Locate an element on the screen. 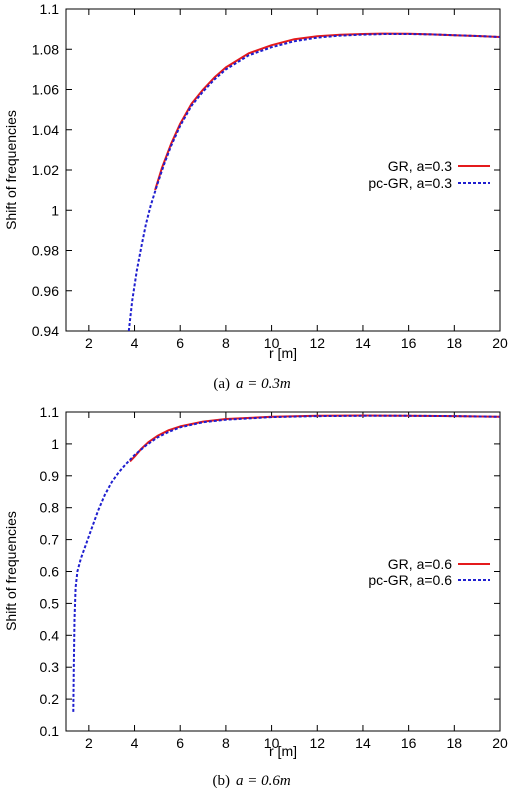 The image size is (520, 795). y-tick-labels-b: 0.1 0.2 0.3 0.4 0.5 0.6 0.7 0.8 0.9 1 1.1 is located at coordinates (50, 571).